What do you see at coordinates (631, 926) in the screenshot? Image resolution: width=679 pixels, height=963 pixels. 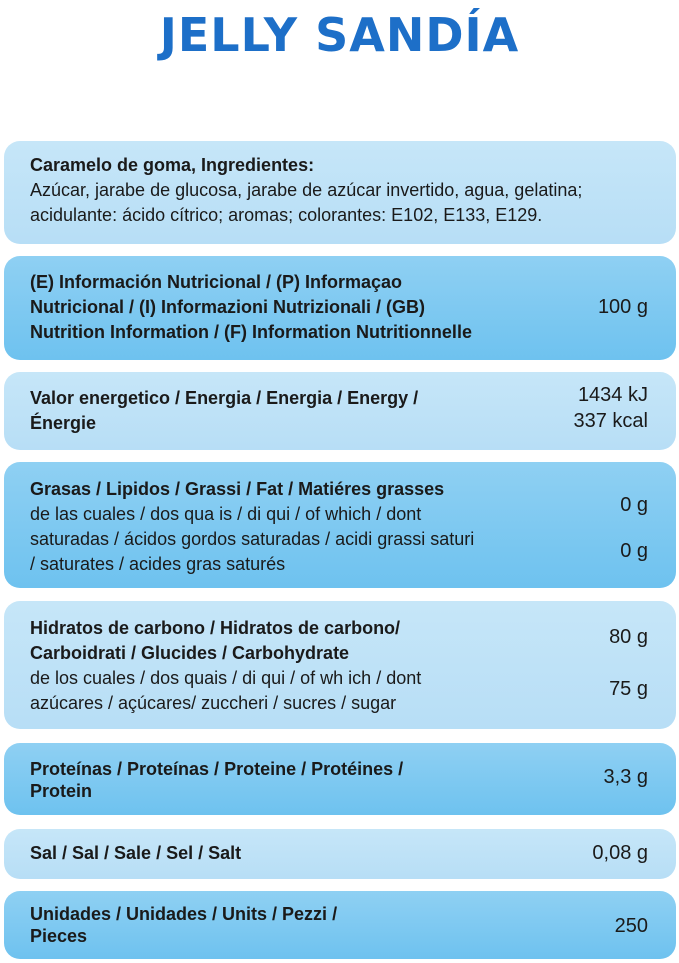 I see `units-value: 250` at bounding box center [631, 926].